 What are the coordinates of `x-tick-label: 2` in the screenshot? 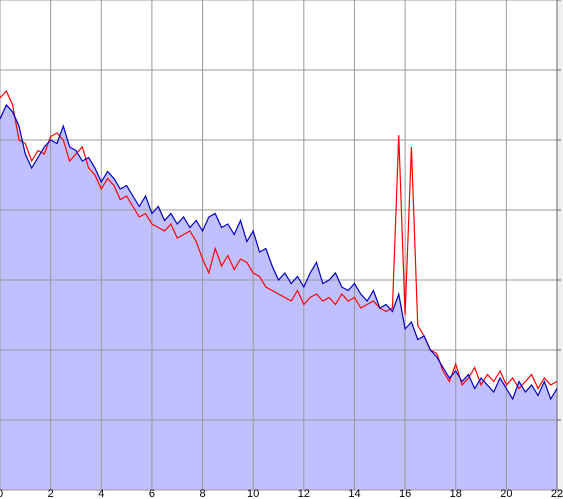 It's located at (51, 493).